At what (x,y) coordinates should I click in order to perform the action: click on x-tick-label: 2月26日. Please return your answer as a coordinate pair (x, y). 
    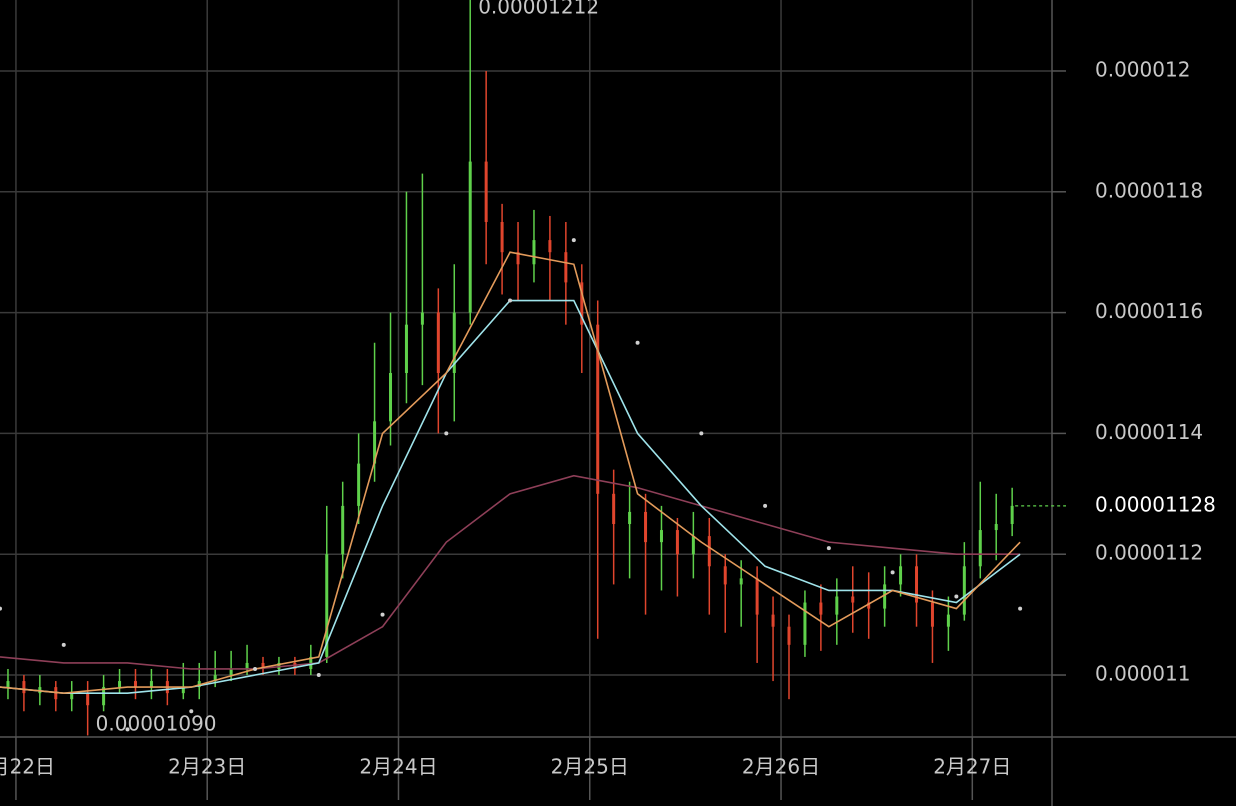
    Looking at the image, I should click on (781, 767).